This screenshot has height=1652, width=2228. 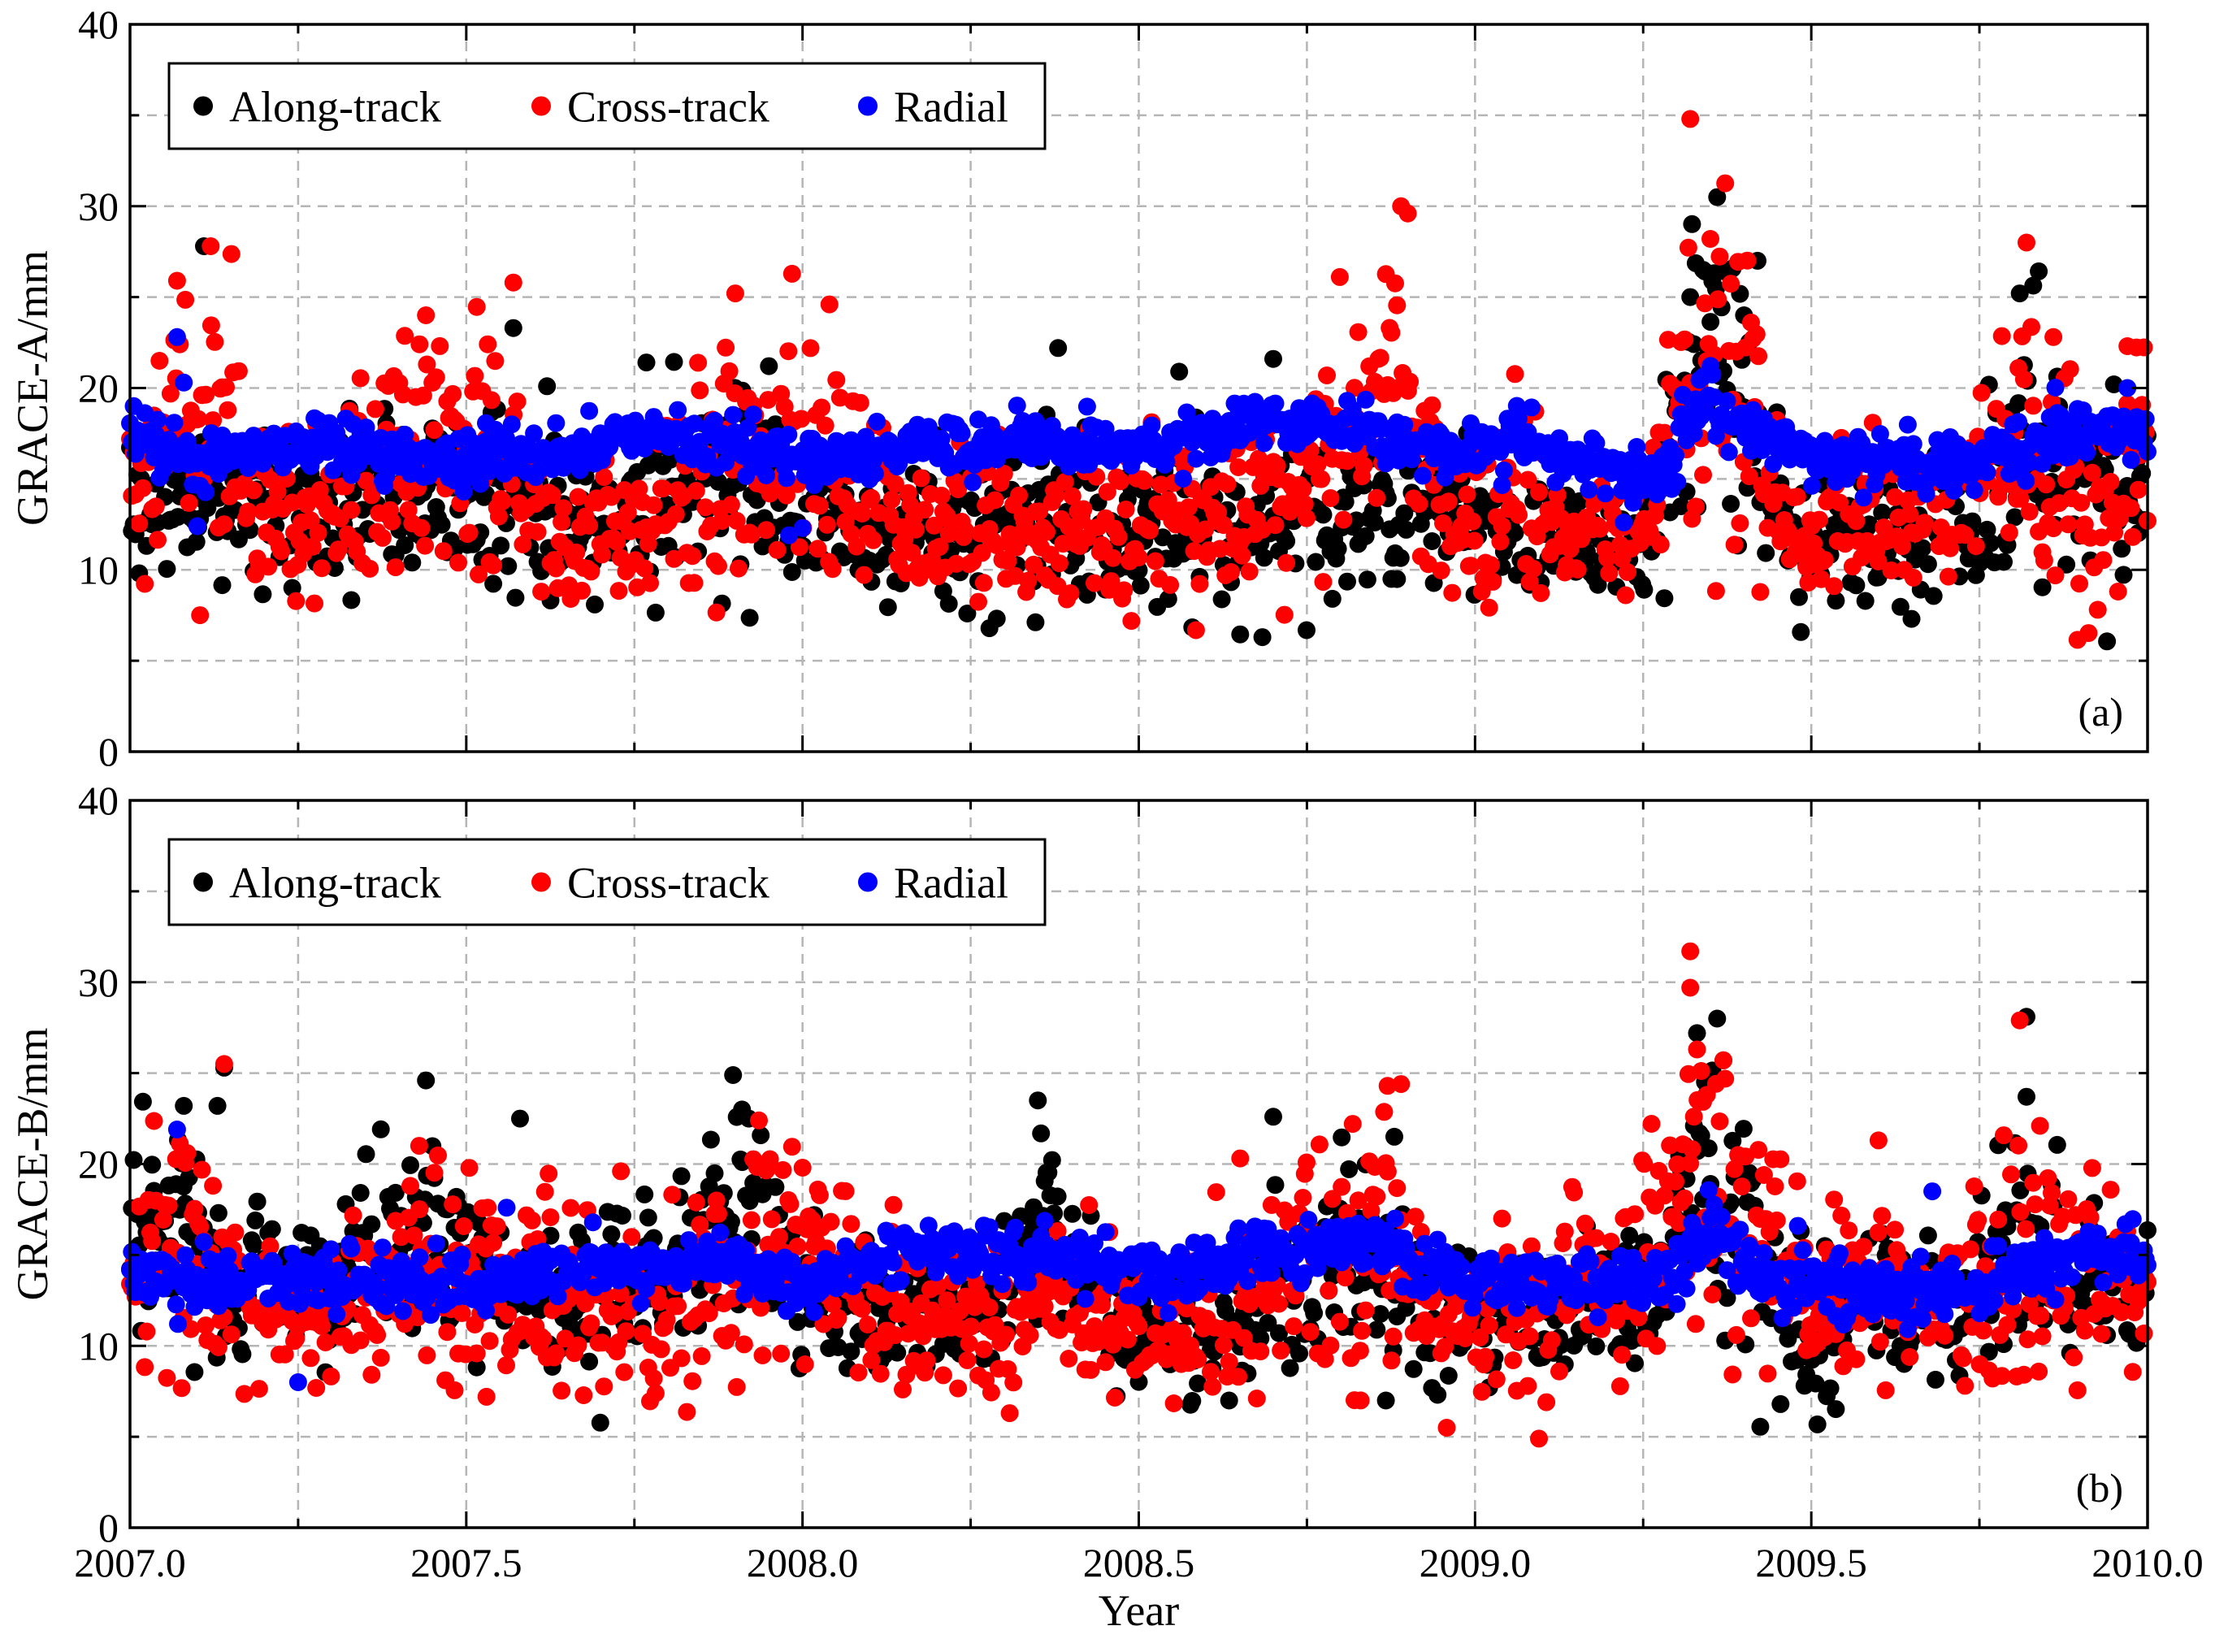 What do you see at coordinates (933, 107) in the screenshot?
I see `legend-entry-radial: Radial` at bounding box center [933, 107].